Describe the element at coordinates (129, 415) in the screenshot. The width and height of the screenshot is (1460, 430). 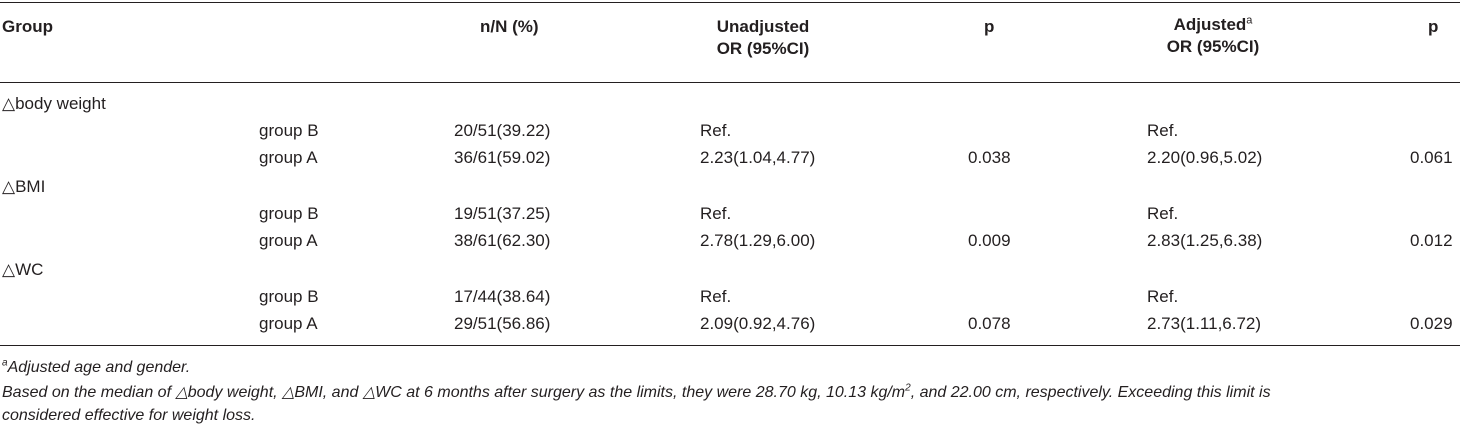
I see `footnote-median-limits-line2: considered effective for weight loss.` at that location.